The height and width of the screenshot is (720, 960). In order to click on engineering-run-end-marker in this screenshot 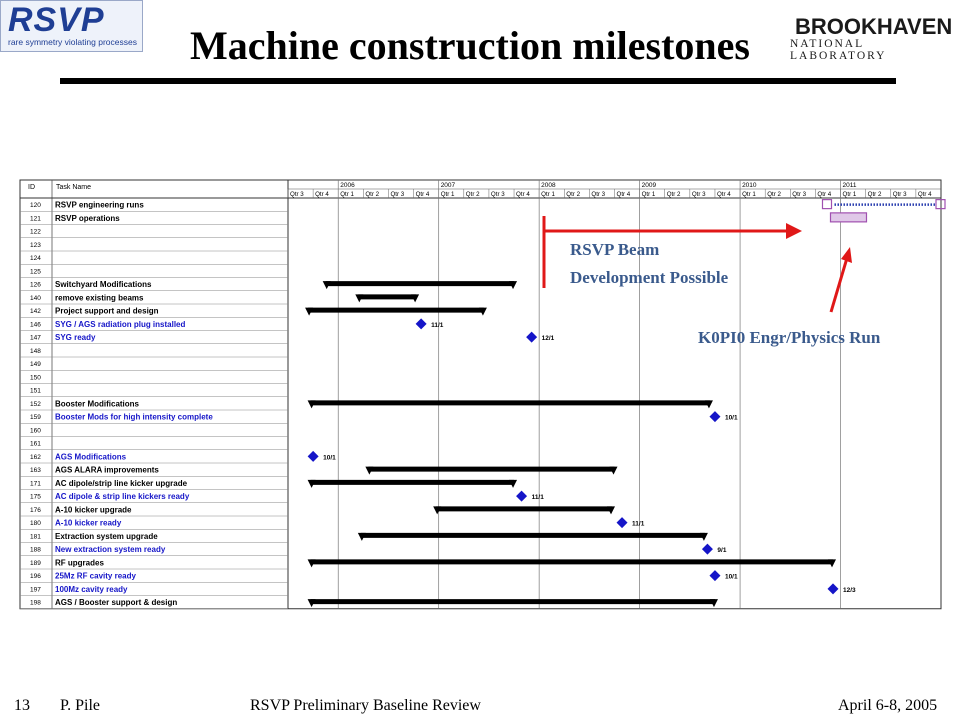, I will do `click(940, 204)`.